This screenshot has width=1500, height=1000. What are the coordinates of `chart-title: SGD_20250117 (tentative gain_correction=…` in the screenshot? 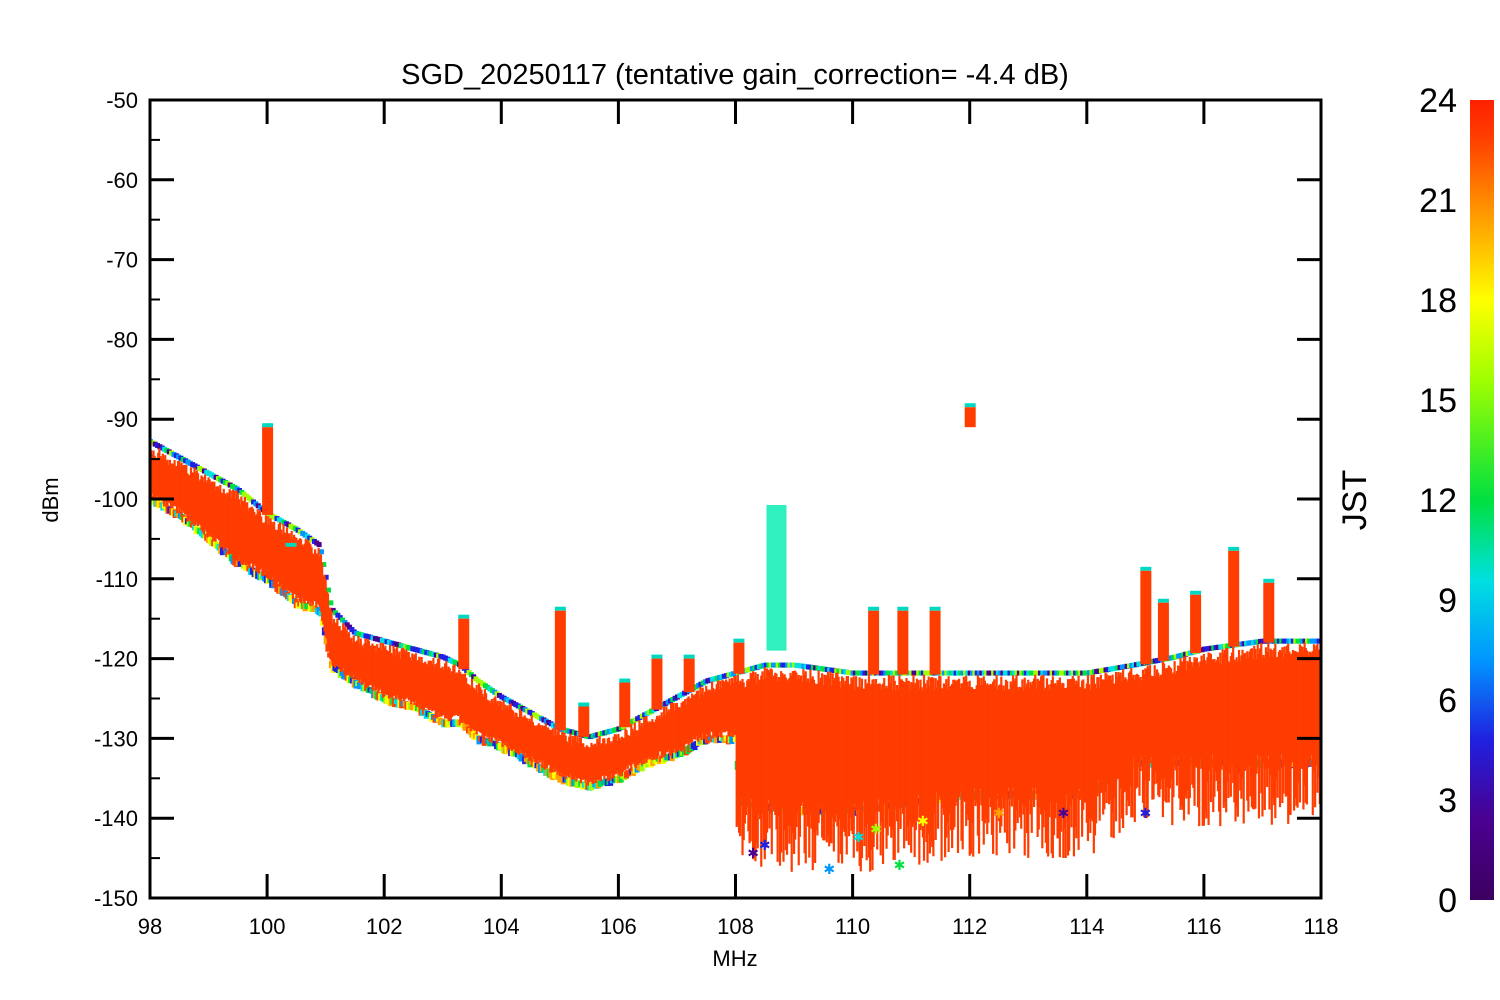 It's located at (735, 75).